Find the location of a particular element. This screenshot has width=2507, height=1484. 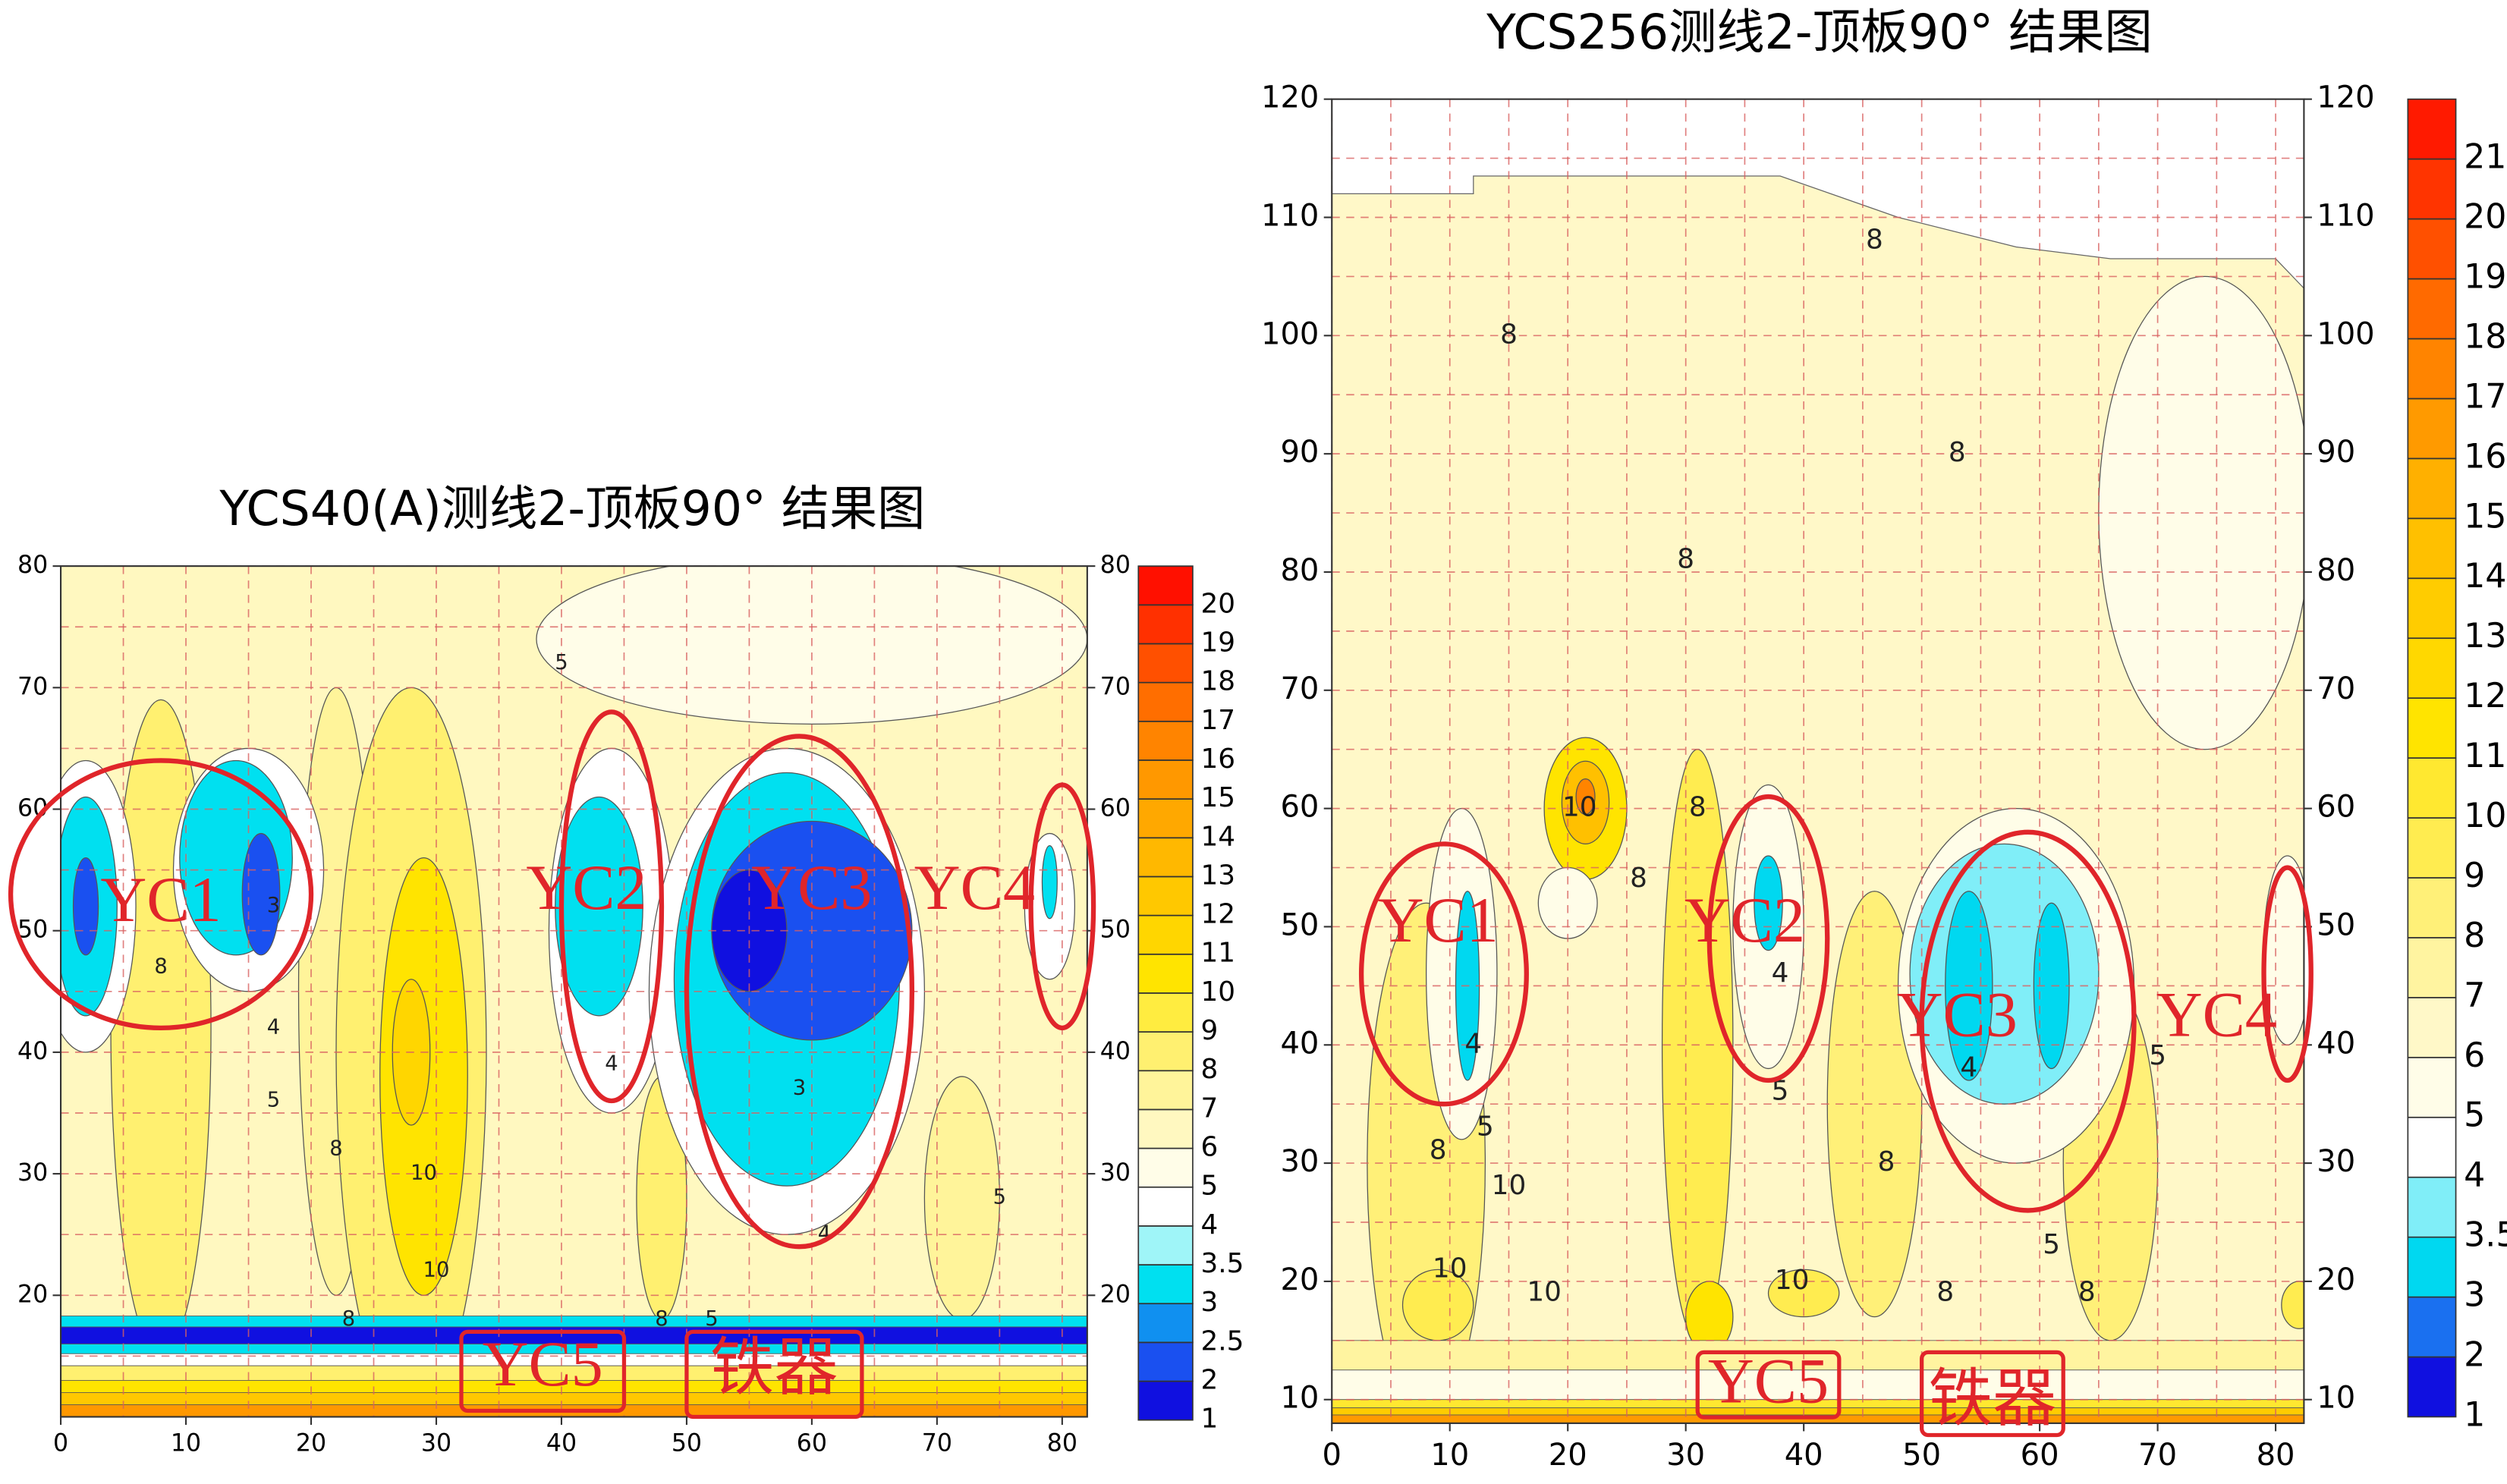

x-tick-label: 70 is located at coordinates (937, 1443).